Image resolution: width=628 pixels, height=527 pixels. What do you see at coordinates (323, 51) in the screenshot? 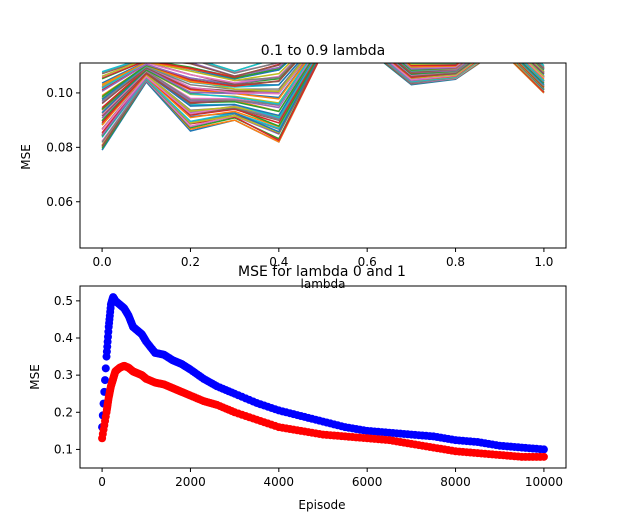
I see `top-chart-title: 0.1 to 0.9 lambda` at bounding box center [323, 51].